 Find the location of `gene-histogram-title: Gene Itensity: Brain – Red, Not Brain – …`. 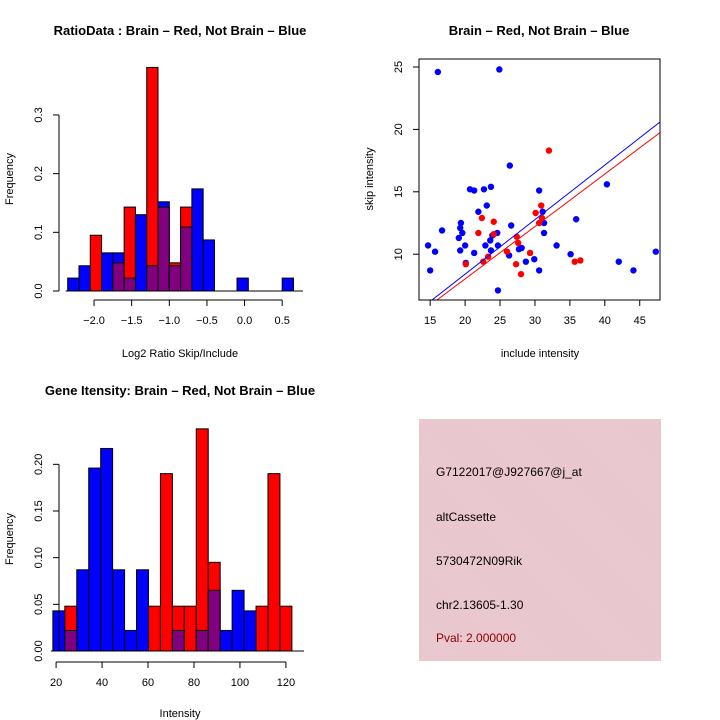

gene-histogram-title: Gene Itensity: Brain – Red, Not Brain – … is located at coordinates (180, 390).